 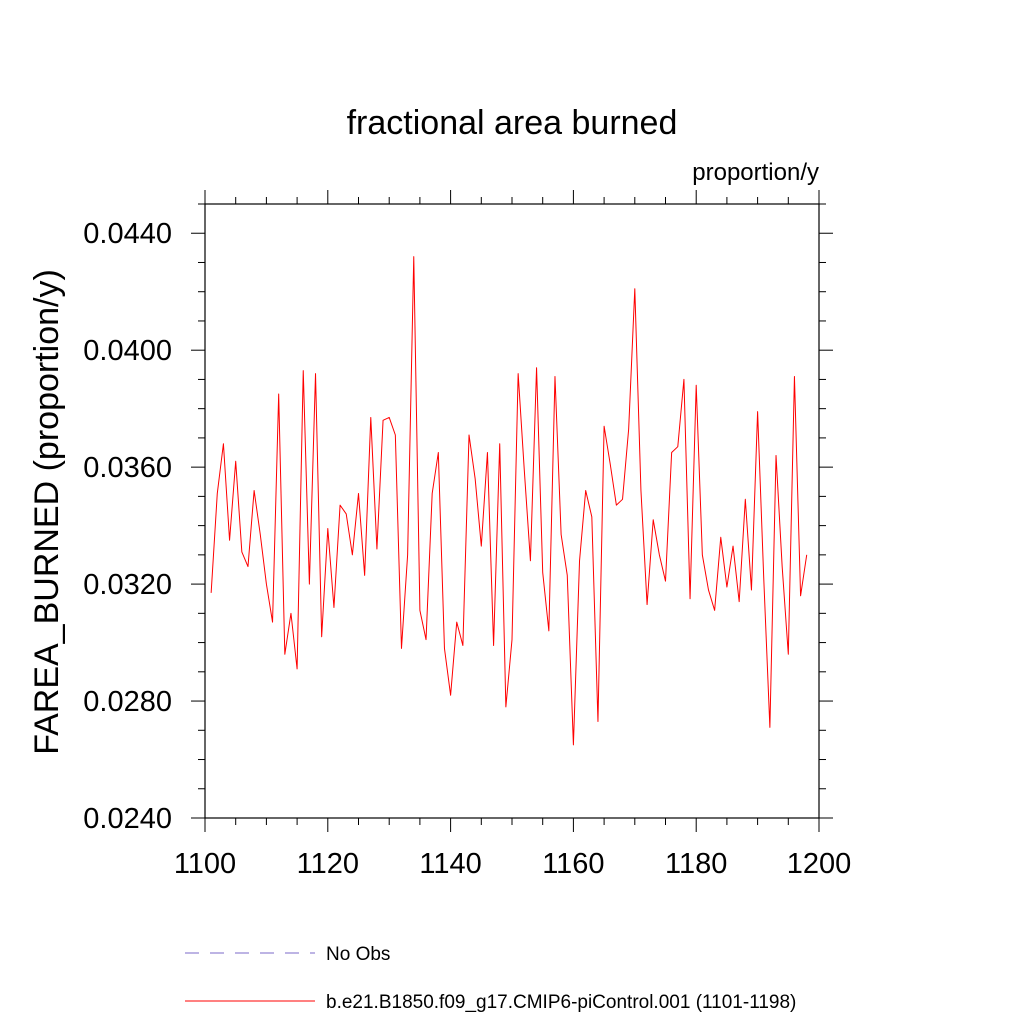 What do you see at coordinates (205, 864) in the screenshot?
I see `x-tick-label: 1100` at bounding box center [205, 864].